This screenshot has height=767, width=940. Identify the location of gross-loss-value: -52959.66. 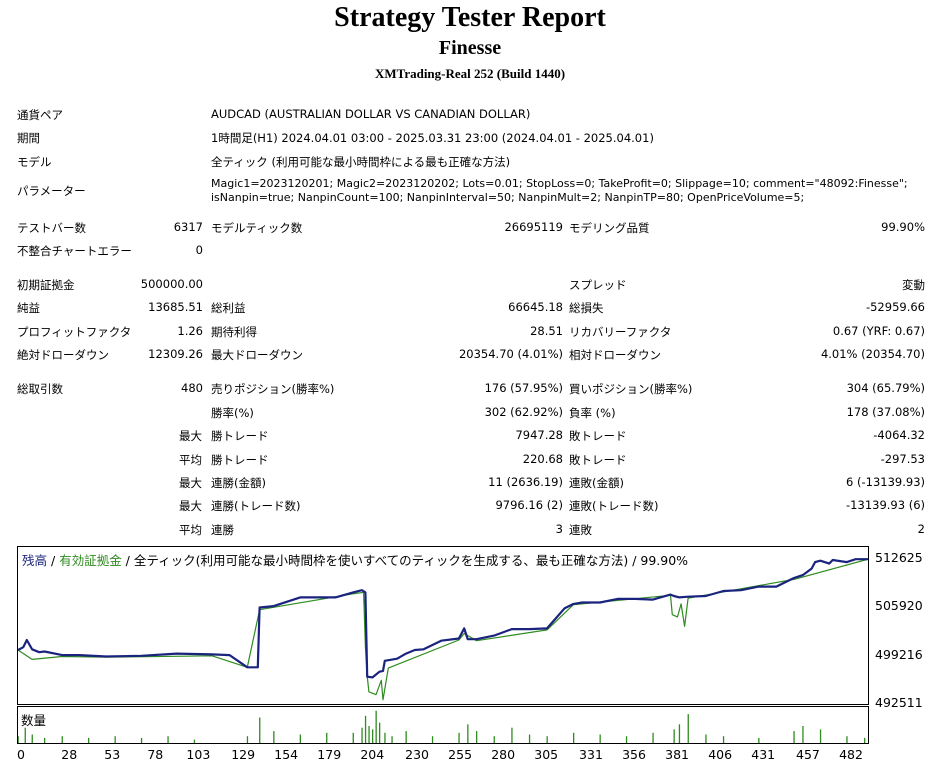
(895, 307).